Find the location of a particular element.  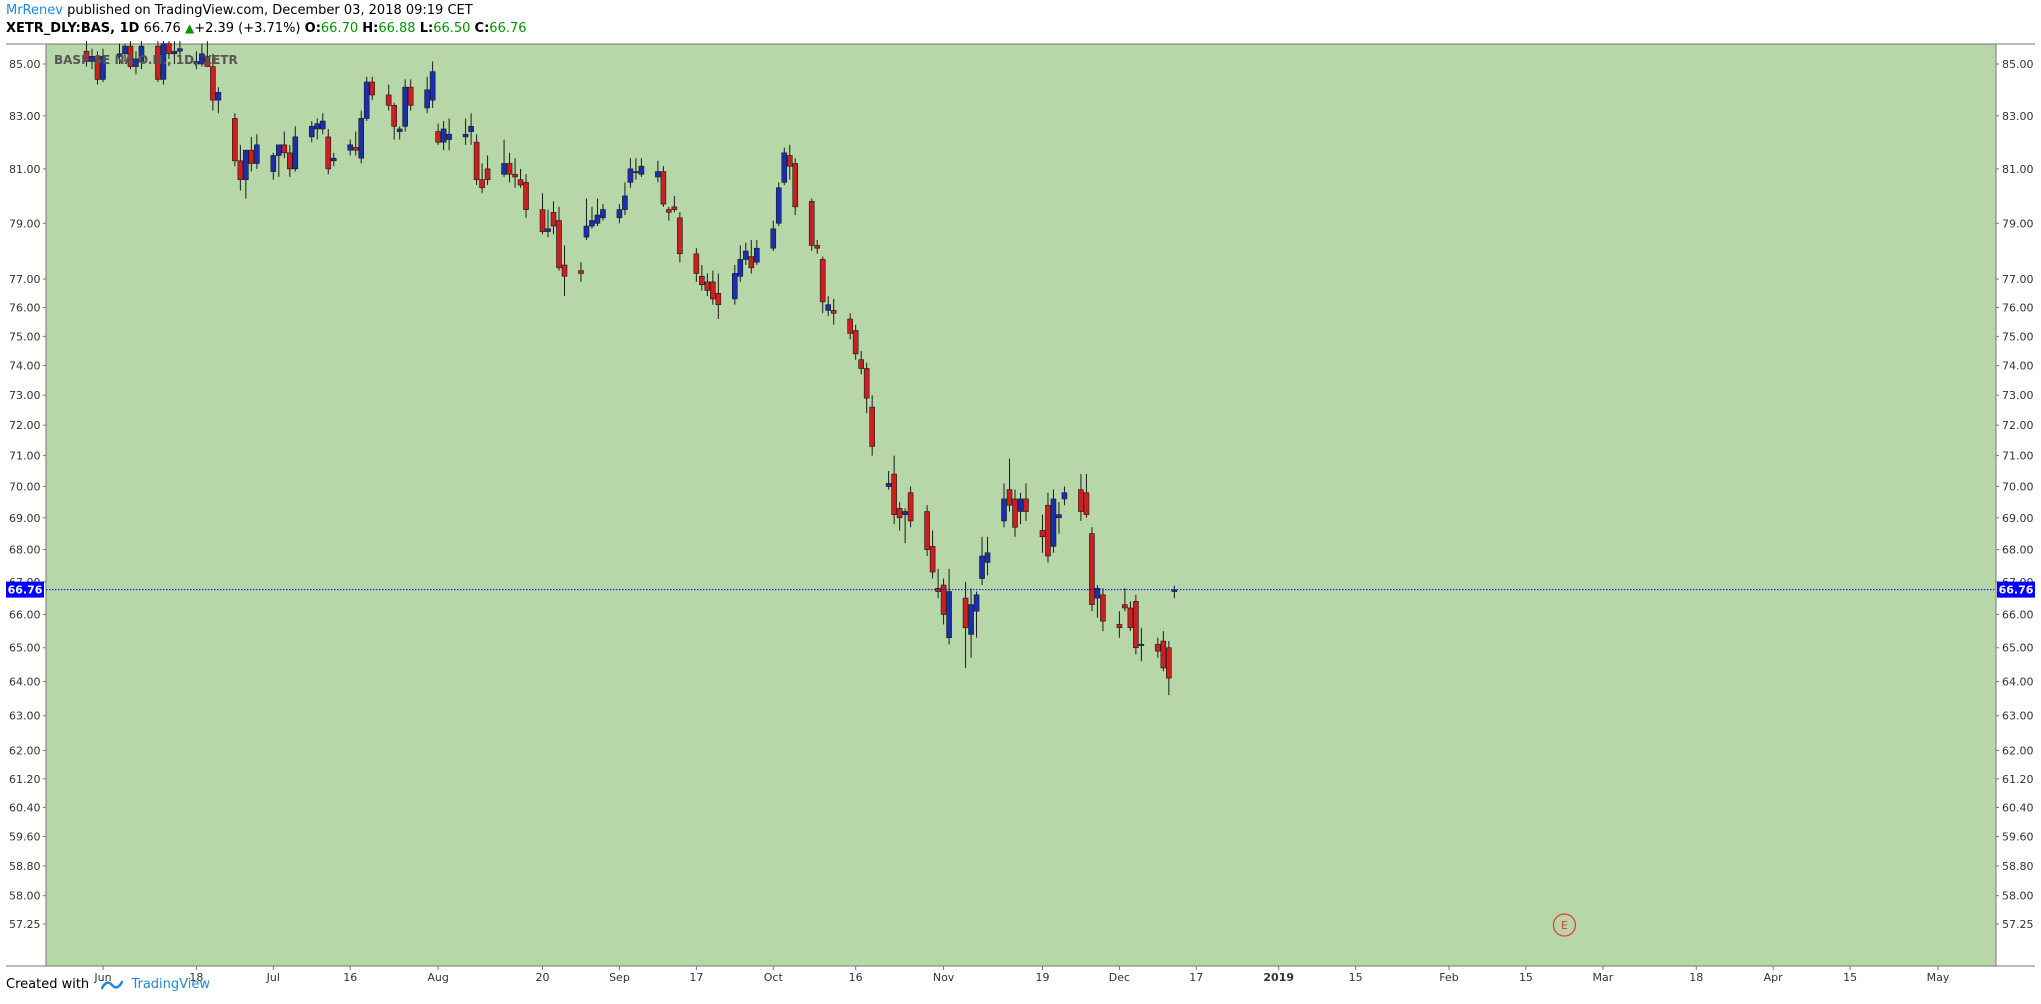

x-tick-label: Jun is located at coordinates (102, 977).